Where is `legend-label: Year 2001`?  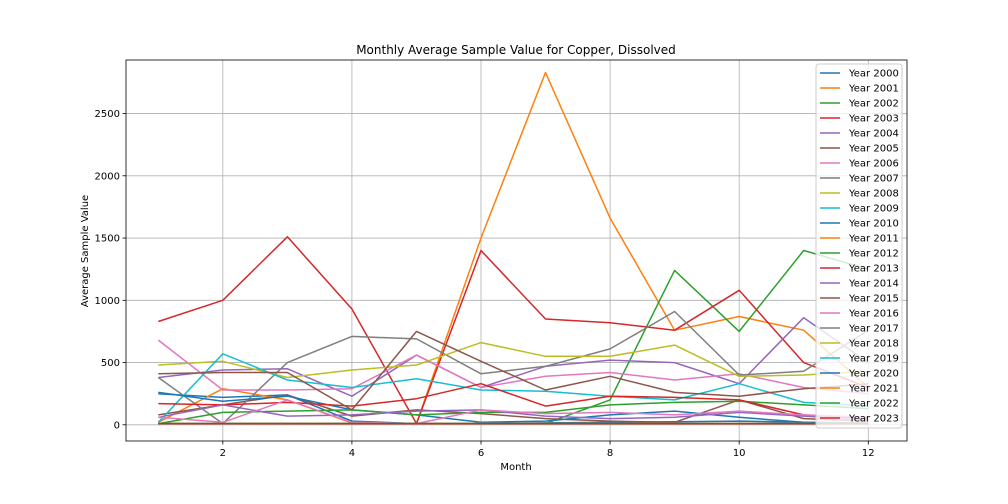
legend-label: Year 2001 is located at coordinates (873, 89).